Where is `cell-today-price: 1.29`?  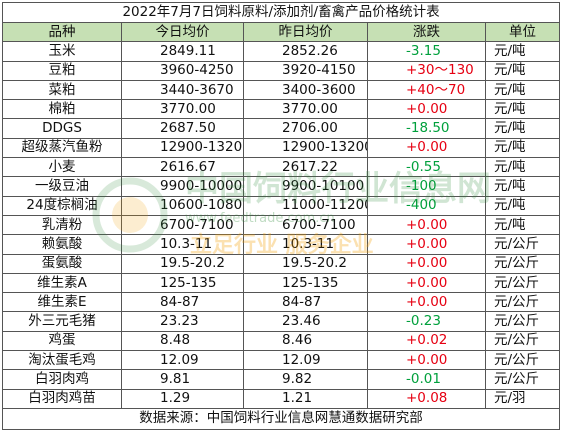
cell-today-price: 1.29 is located at coordinates (182, 398).